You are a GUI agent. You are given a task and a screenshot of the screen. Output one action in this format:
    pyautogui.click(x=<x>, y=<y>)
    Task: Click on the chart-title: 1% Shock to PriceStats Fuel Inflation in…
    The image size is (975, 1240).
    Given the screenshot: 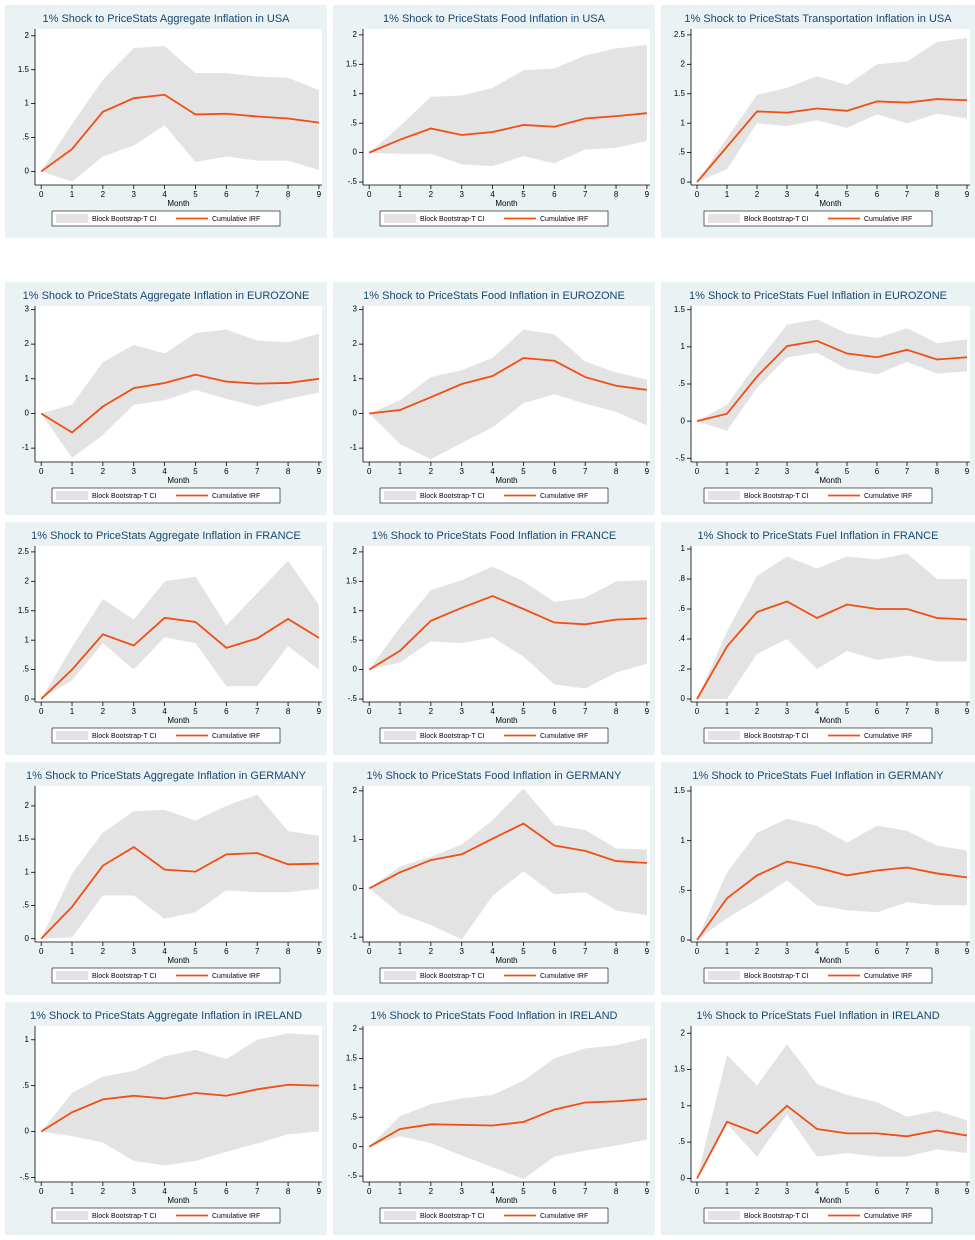 What is the action you would take?
    pyautogui.click(x=817, y=1016)
    